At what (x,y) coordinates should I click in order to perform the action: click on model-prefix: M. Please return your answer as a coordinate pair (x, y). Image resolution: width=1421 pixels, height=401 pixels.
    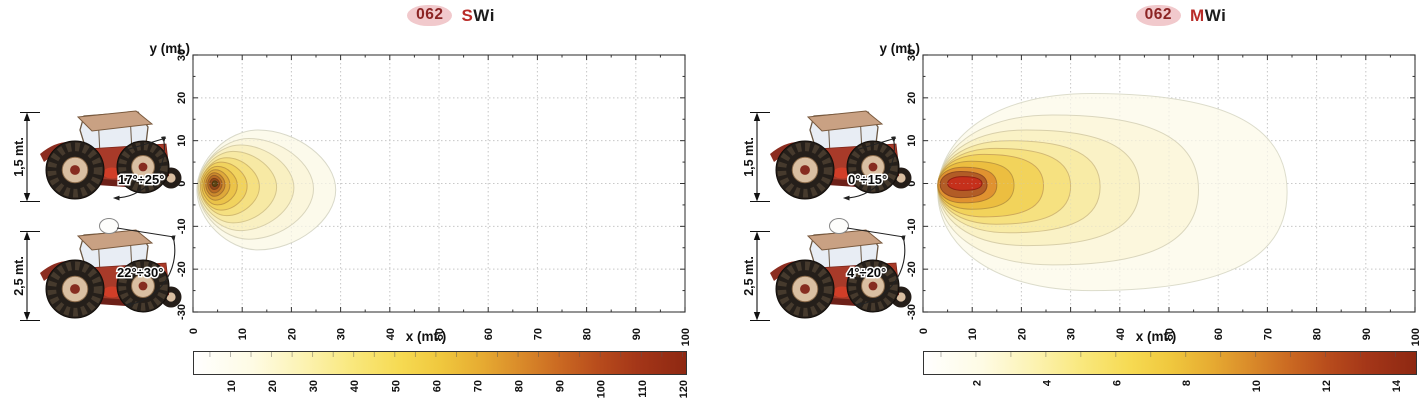
    Looking at the image, I should click on (1197, 15).